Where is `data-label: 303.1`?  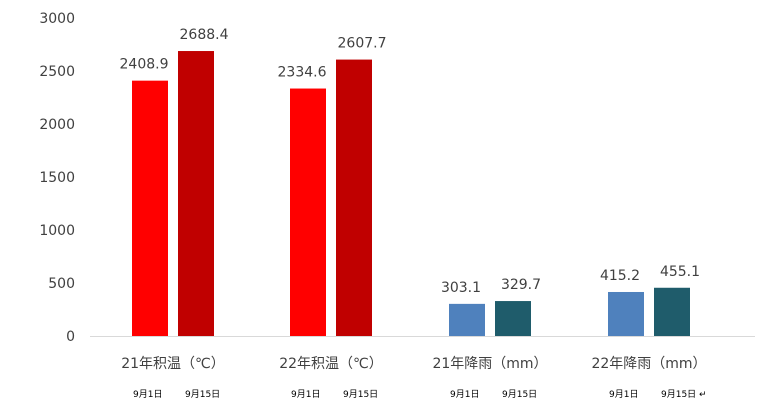
data-label: 303.1 is located at coordinates (461, 288).